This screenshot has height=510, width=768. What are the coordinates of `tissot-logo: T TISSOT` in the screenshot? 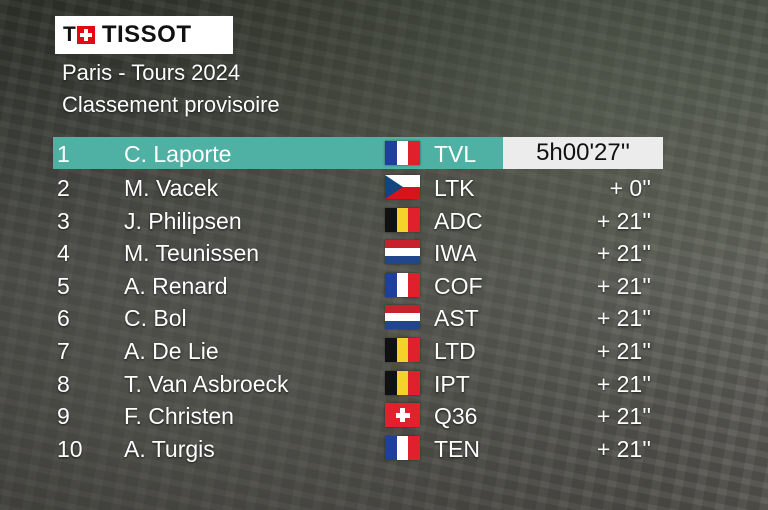 It's located at (144, 35).